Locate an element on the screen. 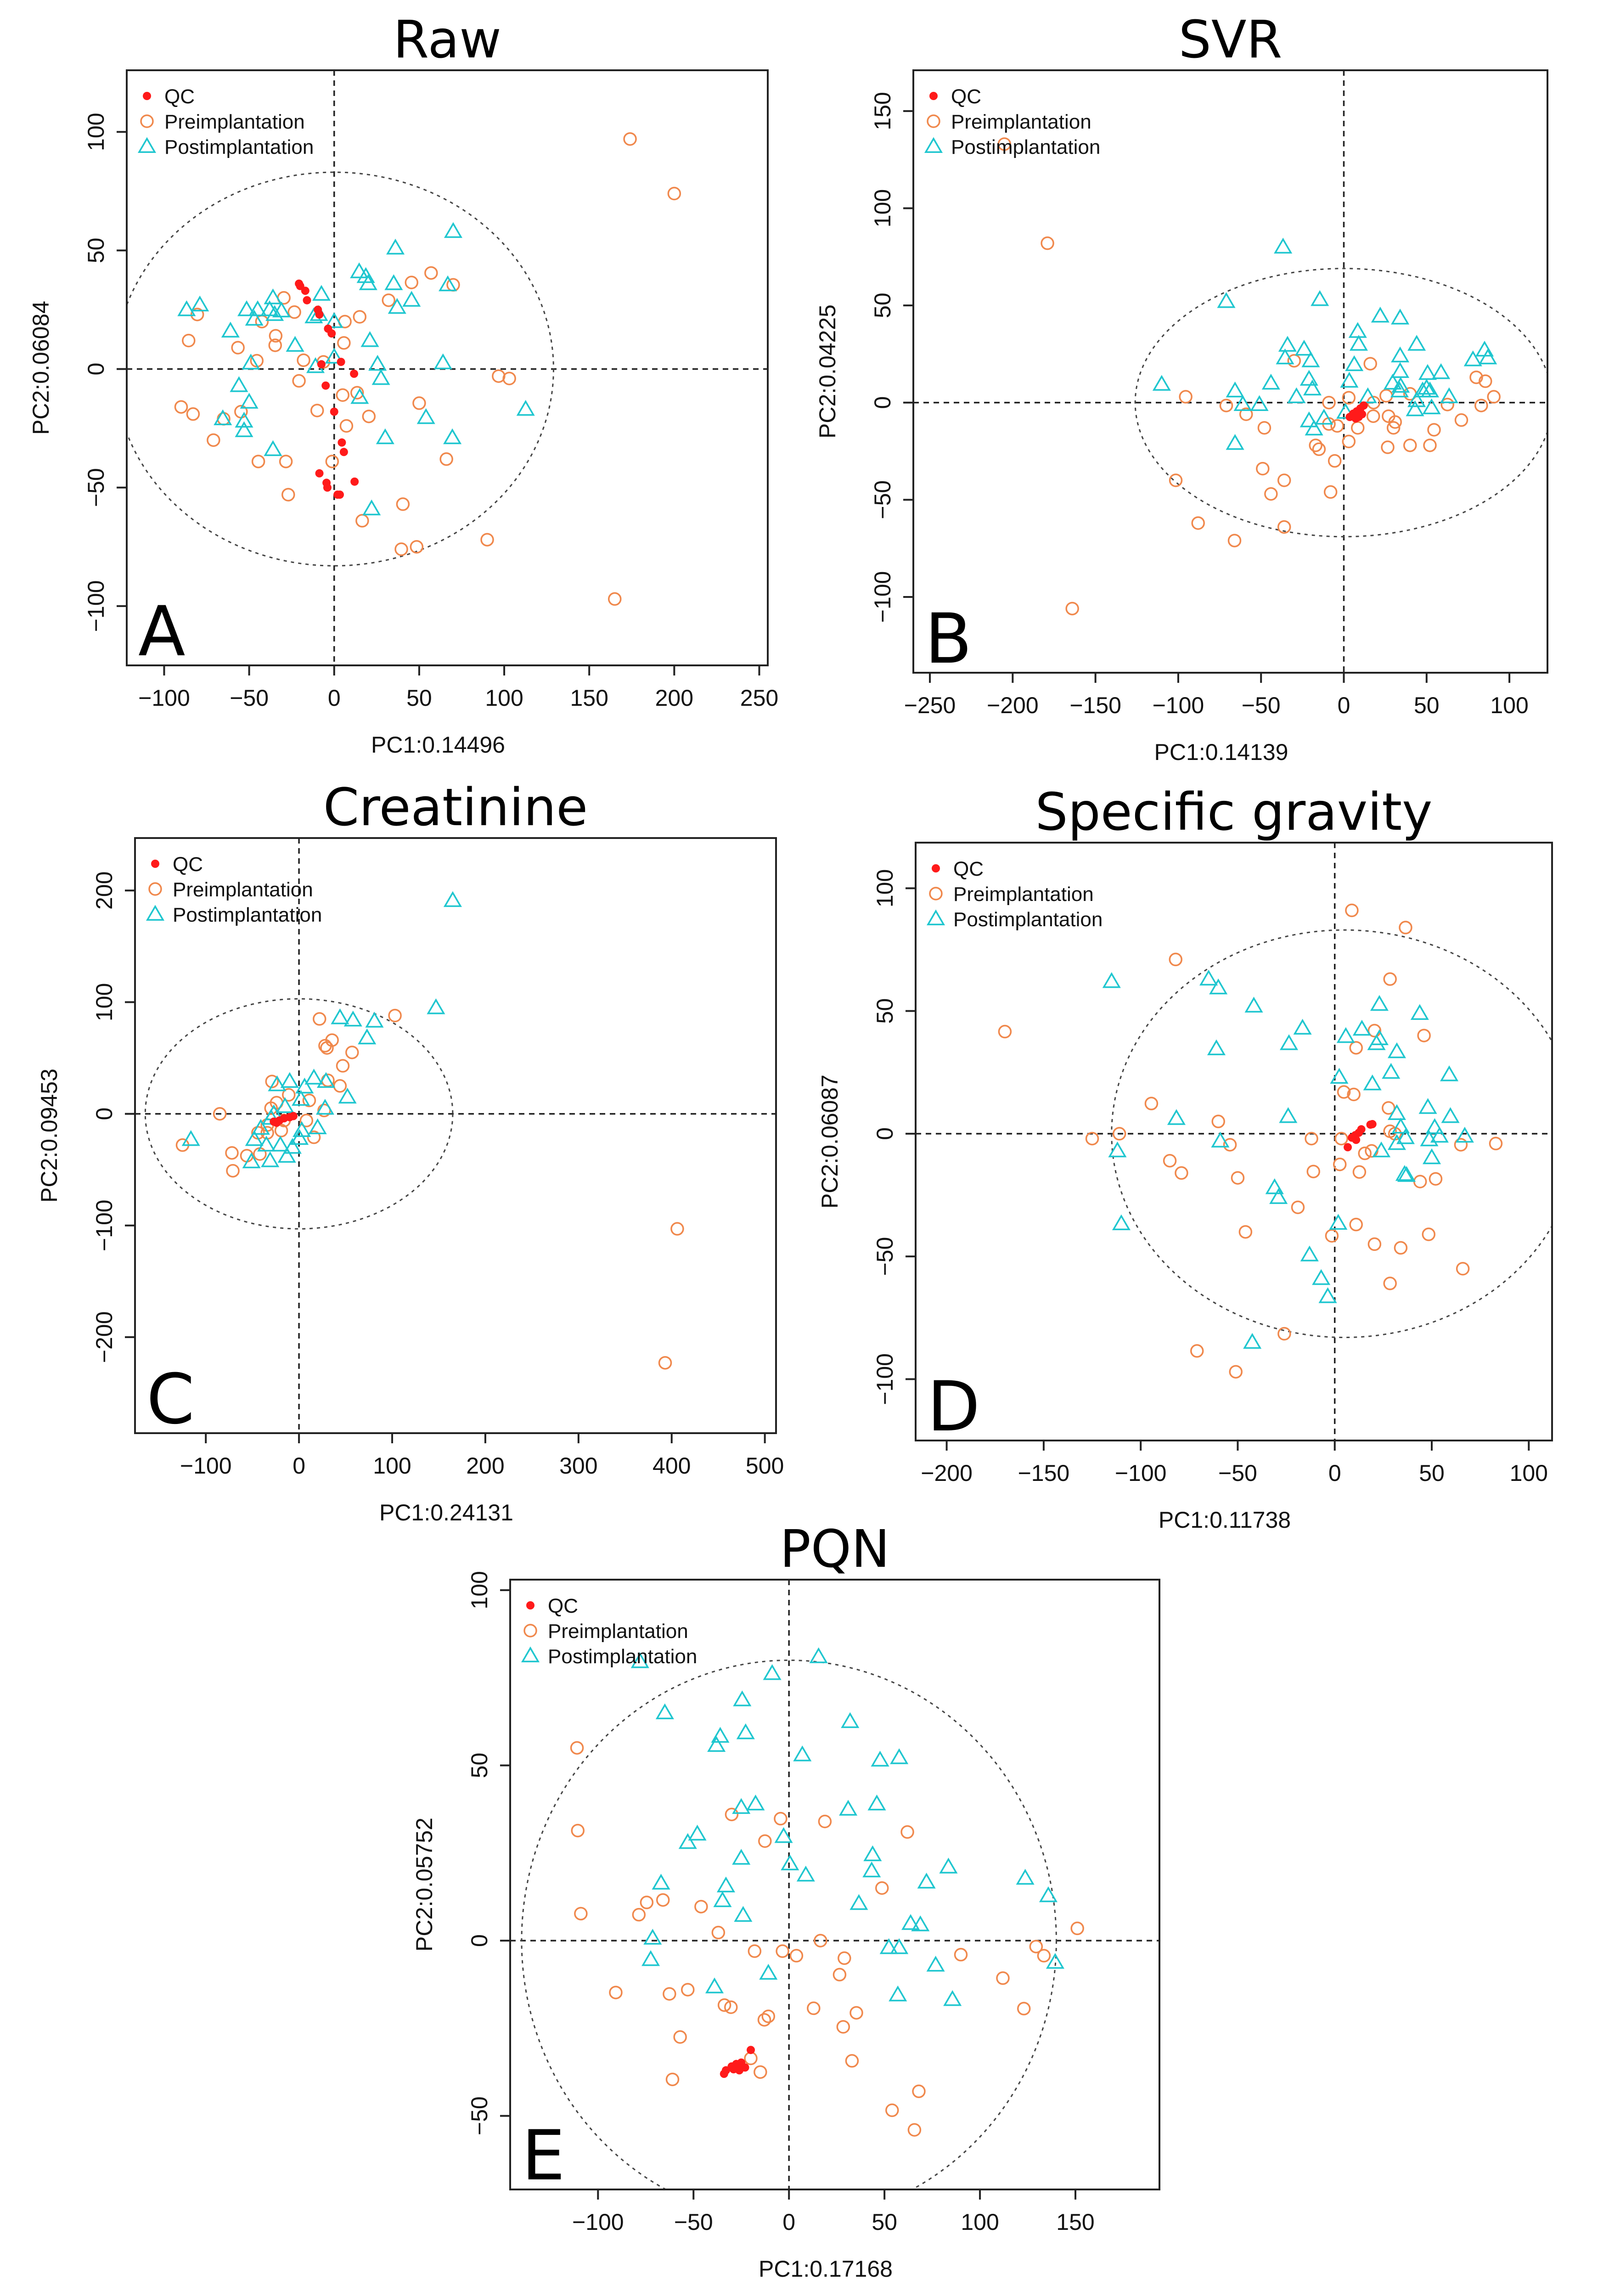  panel-letter: E is located at coordinates (543, 2156).